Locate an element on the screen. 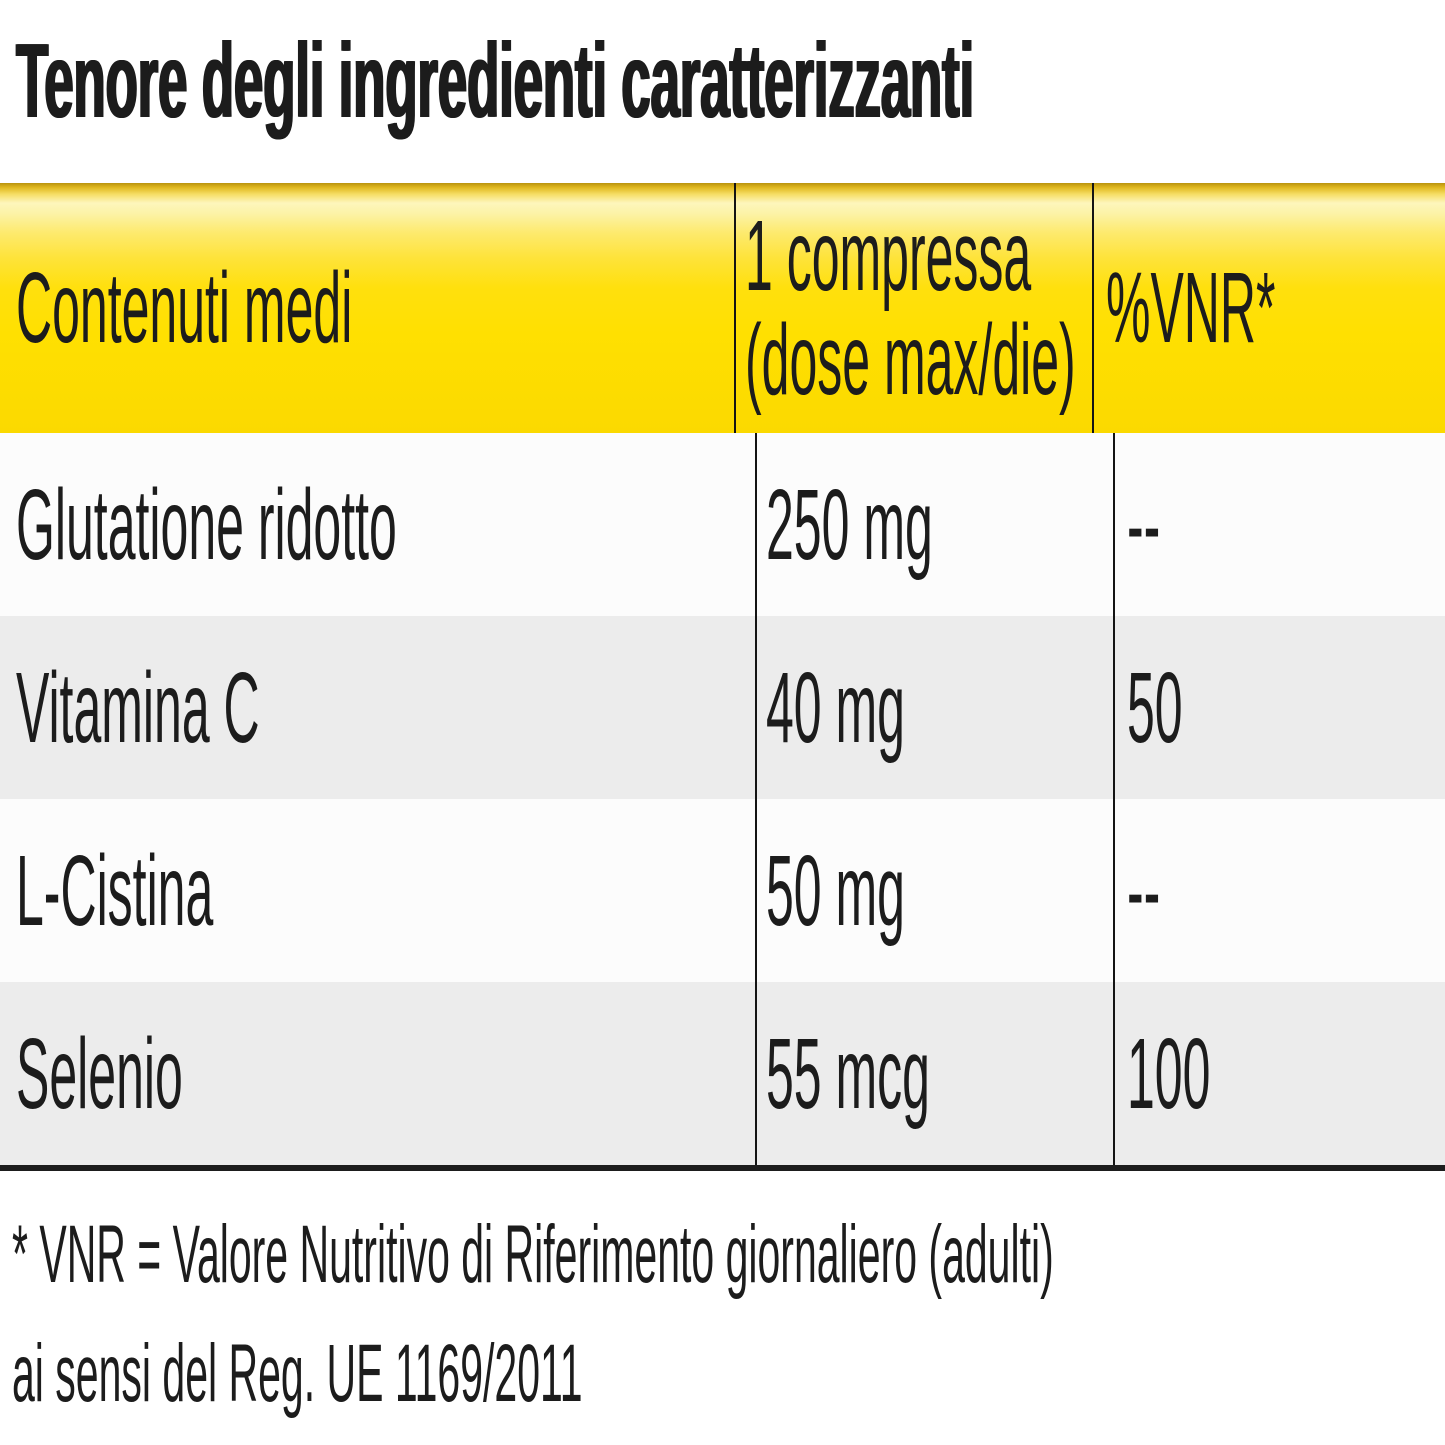 The image size is (1445, 1445). table-row-l-cistina: L-Cistina 50 mg -- is located at coordinates (722, 890).